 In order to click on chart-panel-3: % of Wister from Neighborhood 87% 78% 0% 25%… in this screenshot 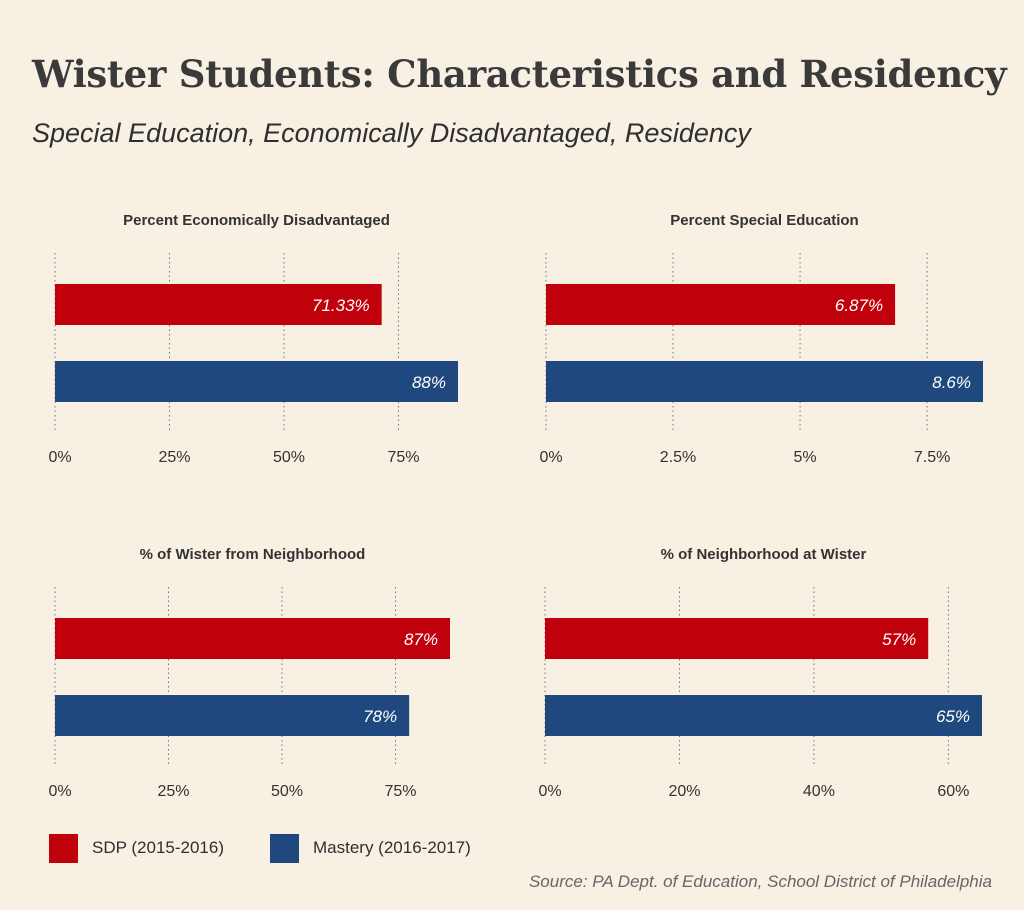, I will do `click(249, 673)`.